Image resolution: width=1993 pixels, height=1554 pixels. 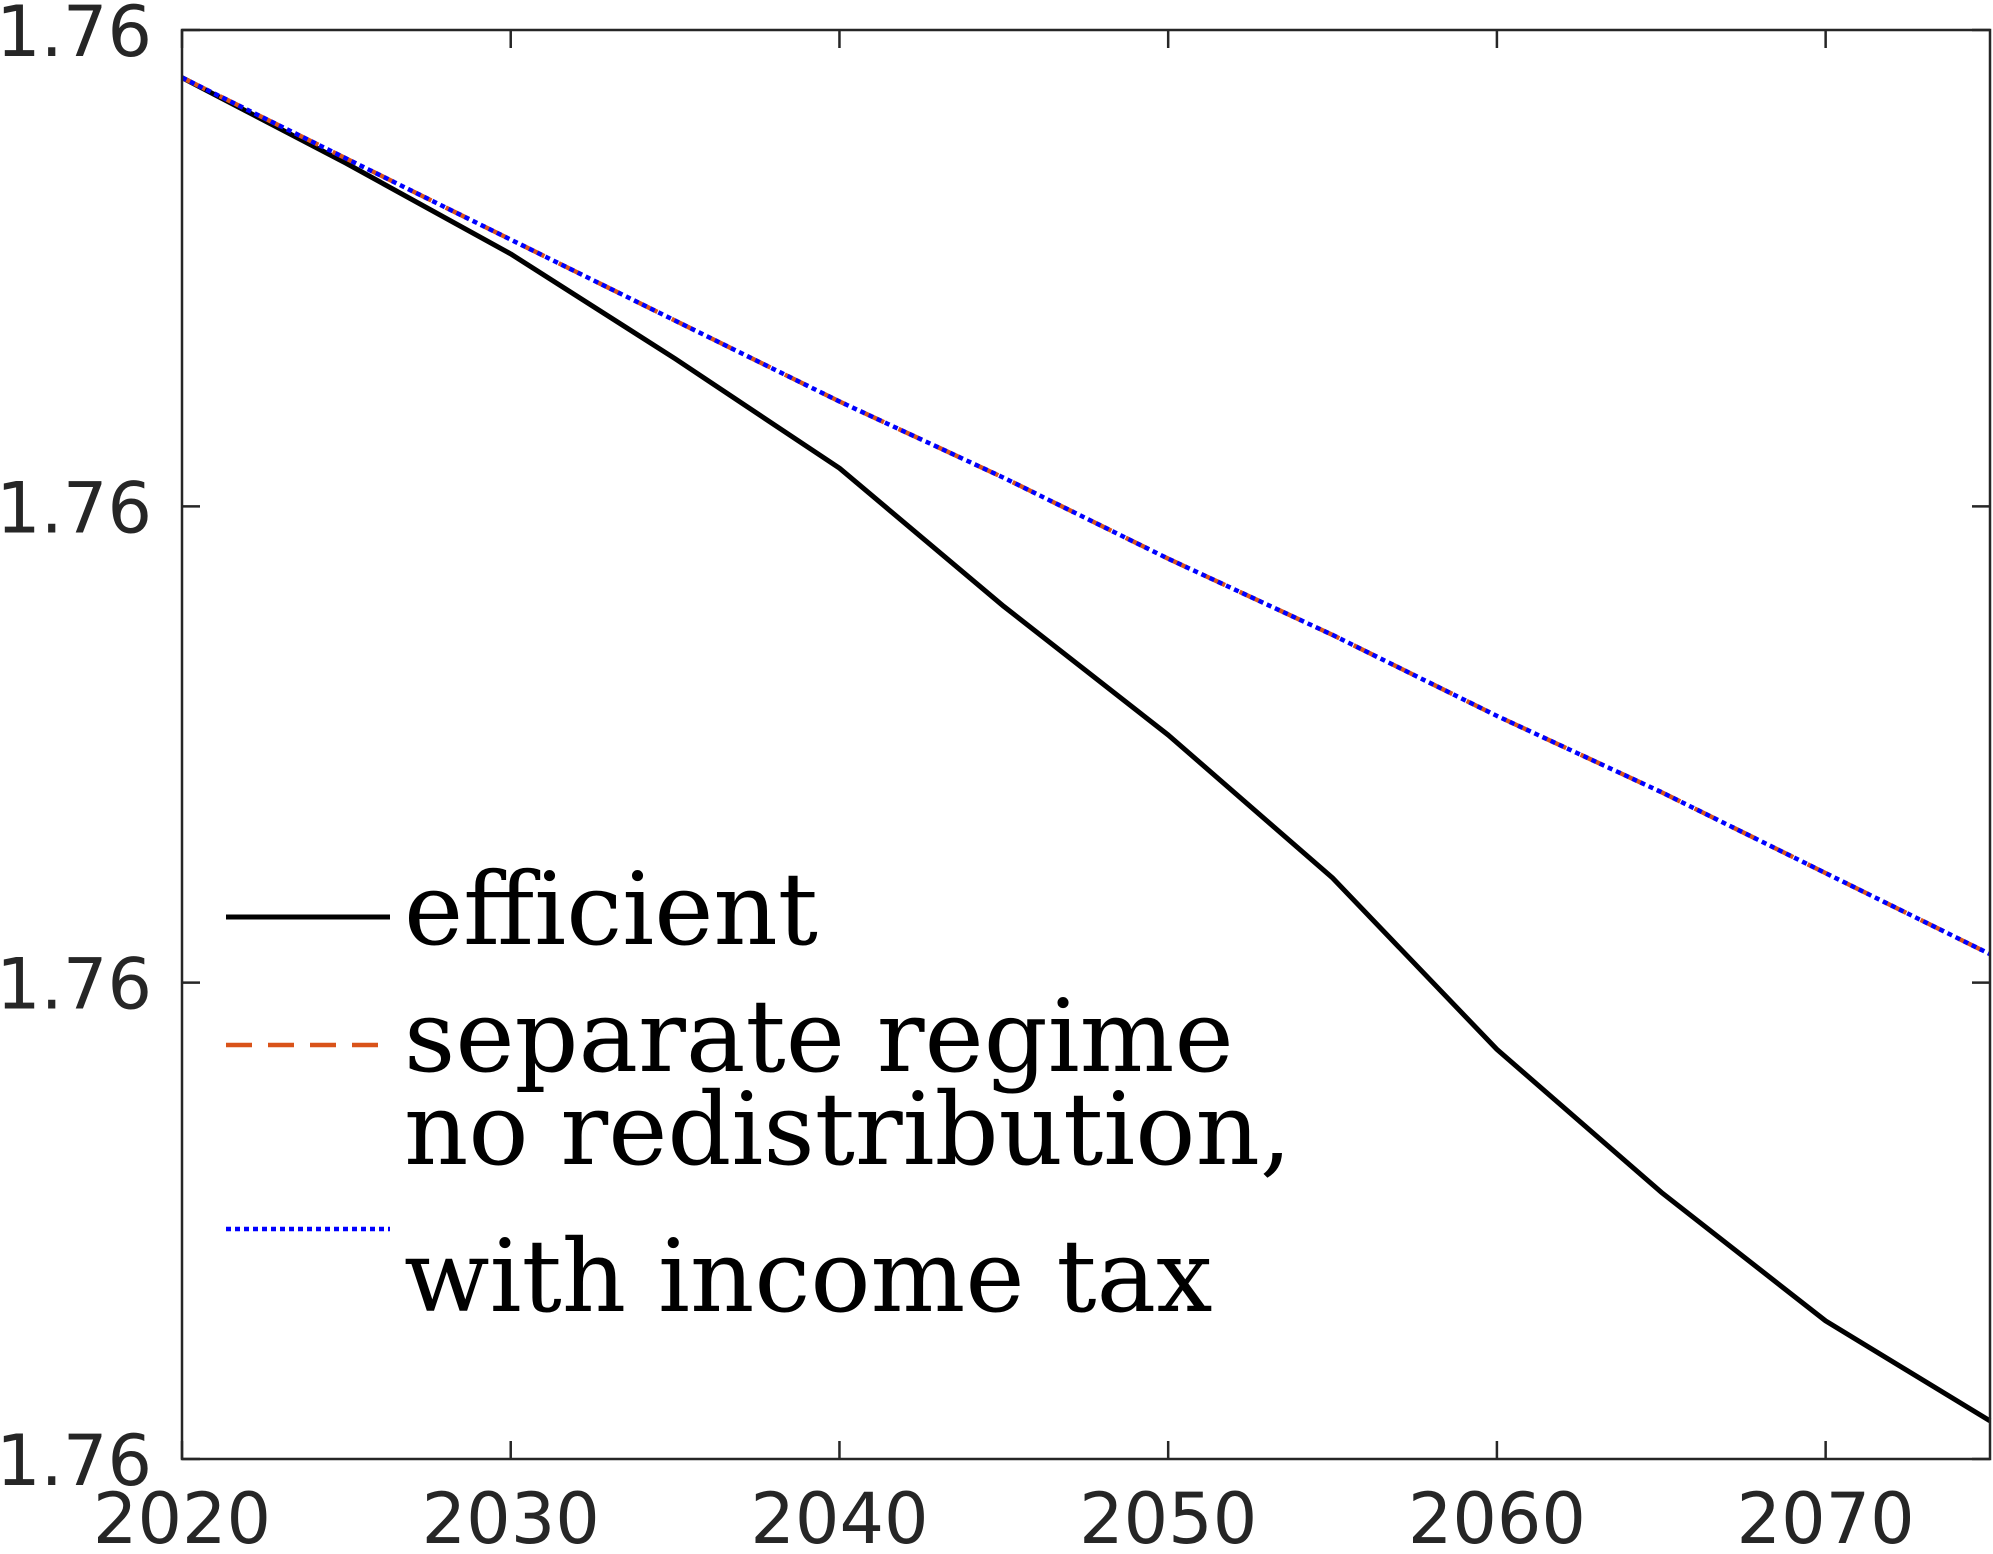 What do you see at coordinates (819, 1036) in the screenshot?
I see `legend-label-2: separate regime` at bounding box center [819, 1036].